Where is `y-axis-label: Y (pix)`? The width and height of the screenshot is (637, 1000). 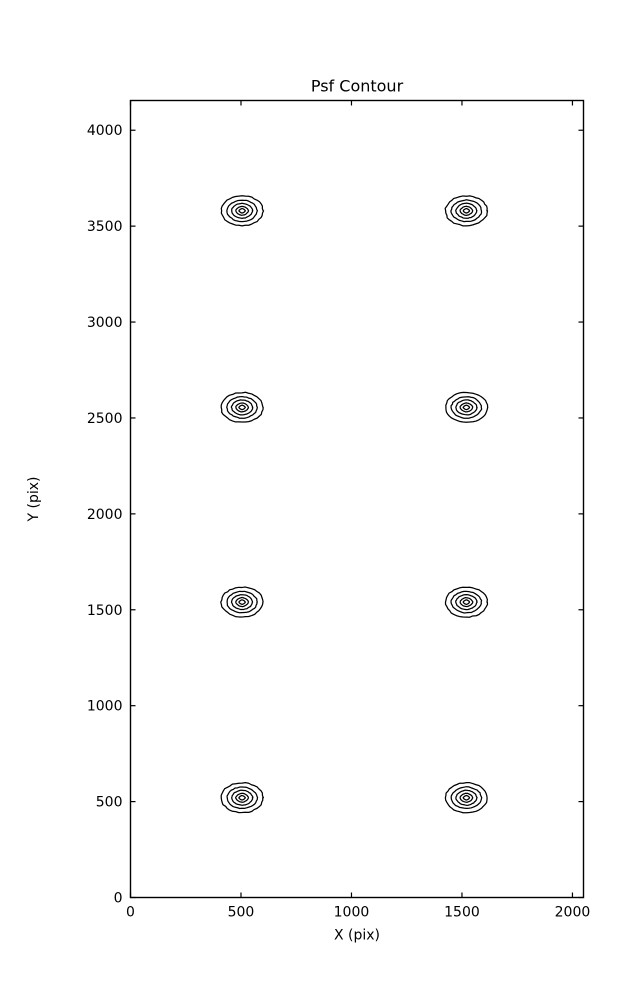 y-axis-label: Y (pix) is located at coordinates (34, 500).